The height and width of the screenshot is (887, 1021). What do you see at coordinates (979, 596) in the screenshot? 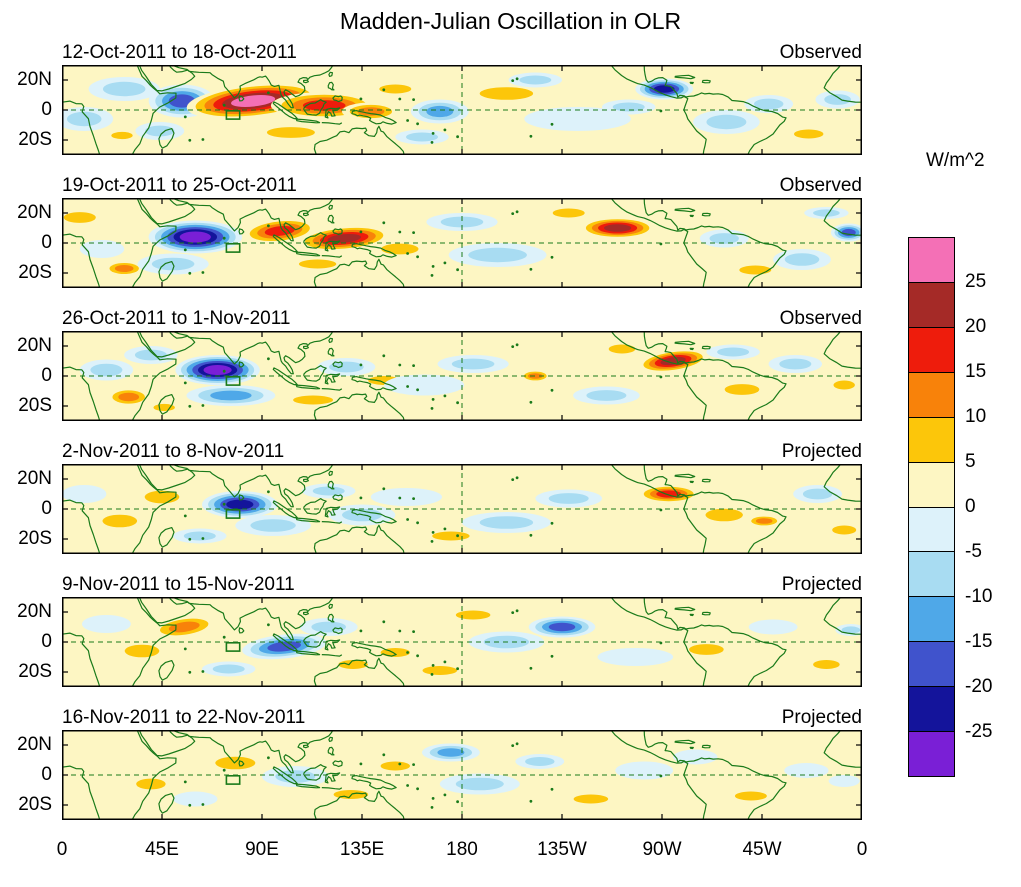
I see `colorbar-tick-label: -10` at bounding box center [979, 596].